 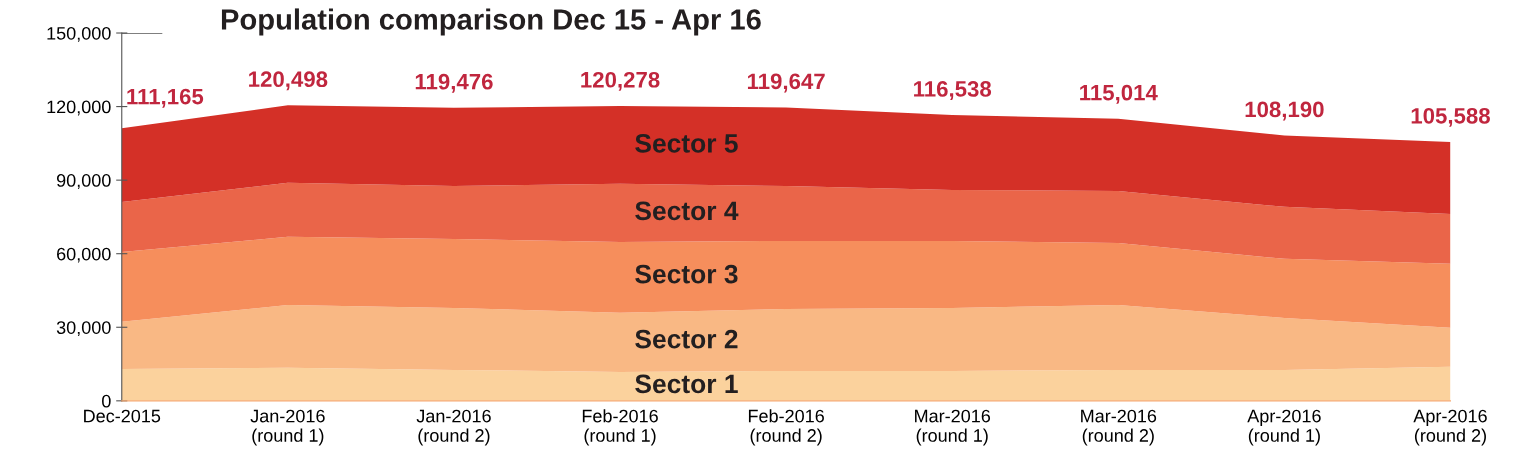 What do you see at coordinates (786, 83) in the screenshot?
I see `total-label: 119,647` at bounding box center [786, 83].